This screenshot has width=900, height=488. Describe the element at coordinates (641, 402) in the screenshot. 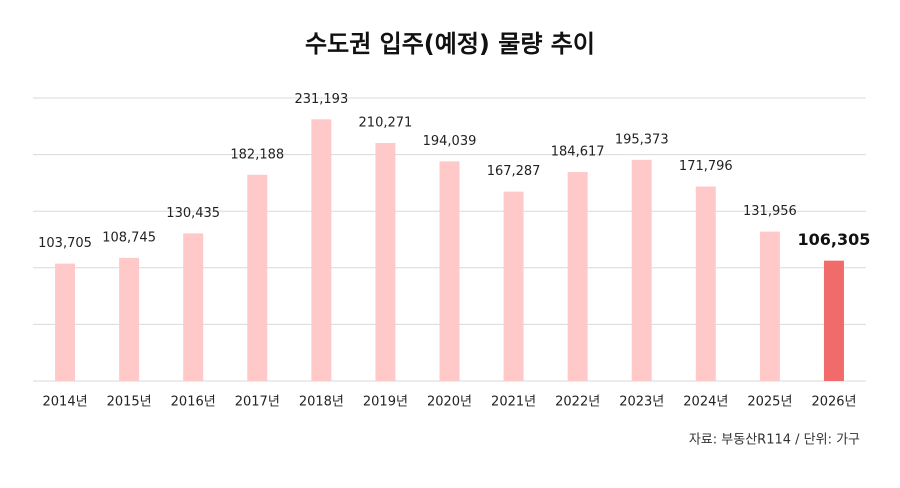

I see `x-tick-label: 2023년` at that location.